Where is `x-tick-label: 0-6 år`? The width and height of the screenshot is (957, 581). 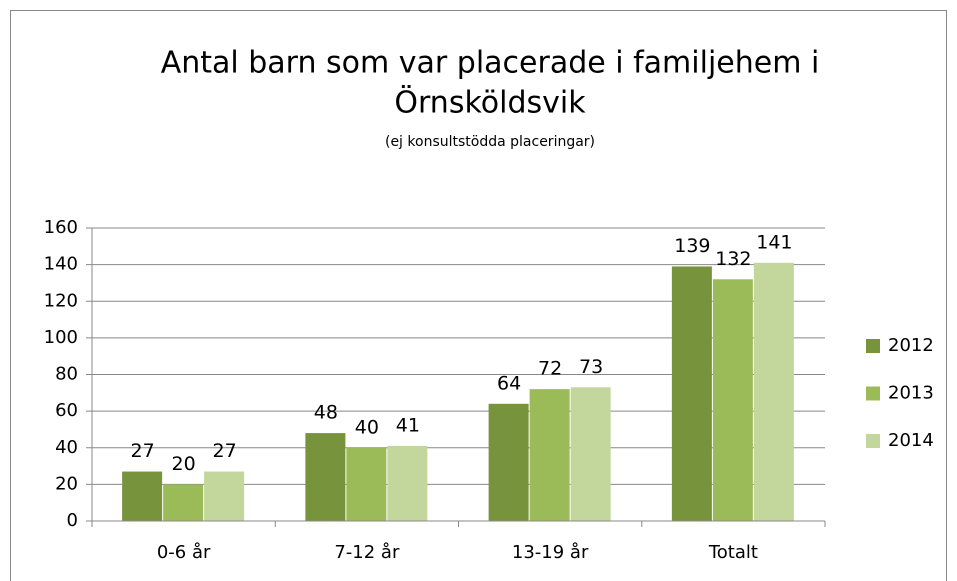 x-tick-label: 0-6 år is located at coordinates (184, 552).